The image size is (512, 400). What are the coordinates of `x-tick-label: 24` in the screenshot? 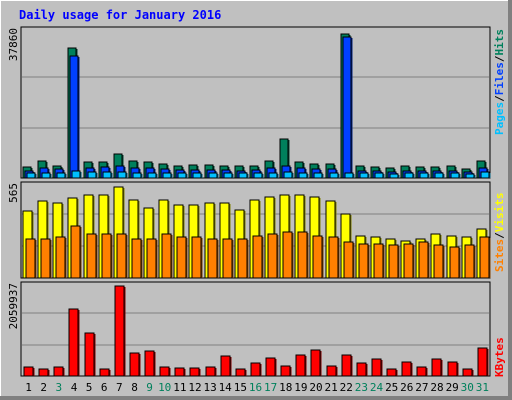 It's located at (377, 387).